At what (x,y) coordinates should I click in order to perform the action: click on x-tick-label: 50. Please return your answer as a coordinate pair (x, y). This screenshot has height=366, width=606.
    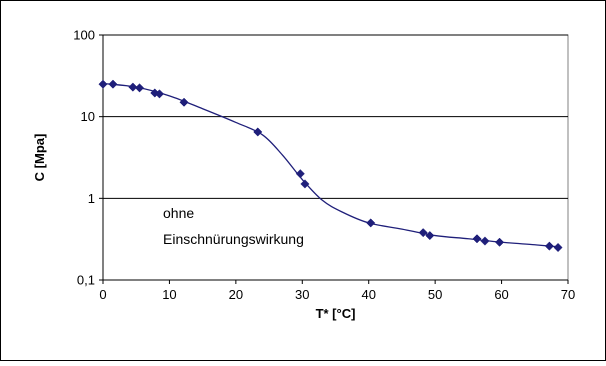
    Looking at the image, I should click on (435, 294).